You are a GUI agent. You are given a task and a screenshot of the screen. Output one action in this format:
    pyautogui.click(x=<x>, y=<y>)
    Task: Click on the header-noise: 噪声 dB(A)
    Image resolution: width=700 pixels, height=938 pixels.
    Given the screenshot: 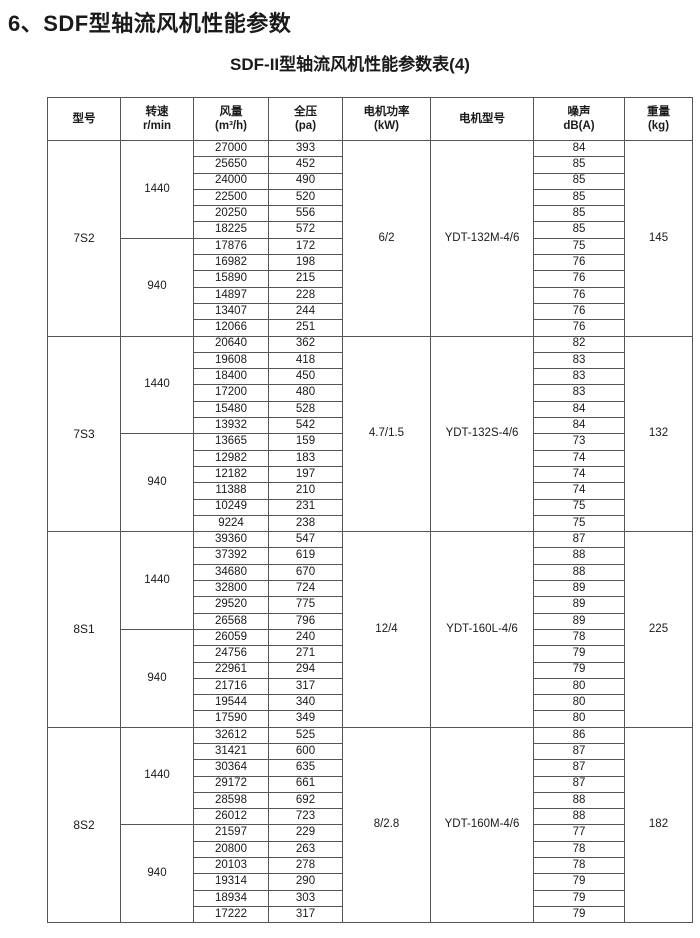 What is the action you would take?
    pyautogui.click(x=579, y=119)
    